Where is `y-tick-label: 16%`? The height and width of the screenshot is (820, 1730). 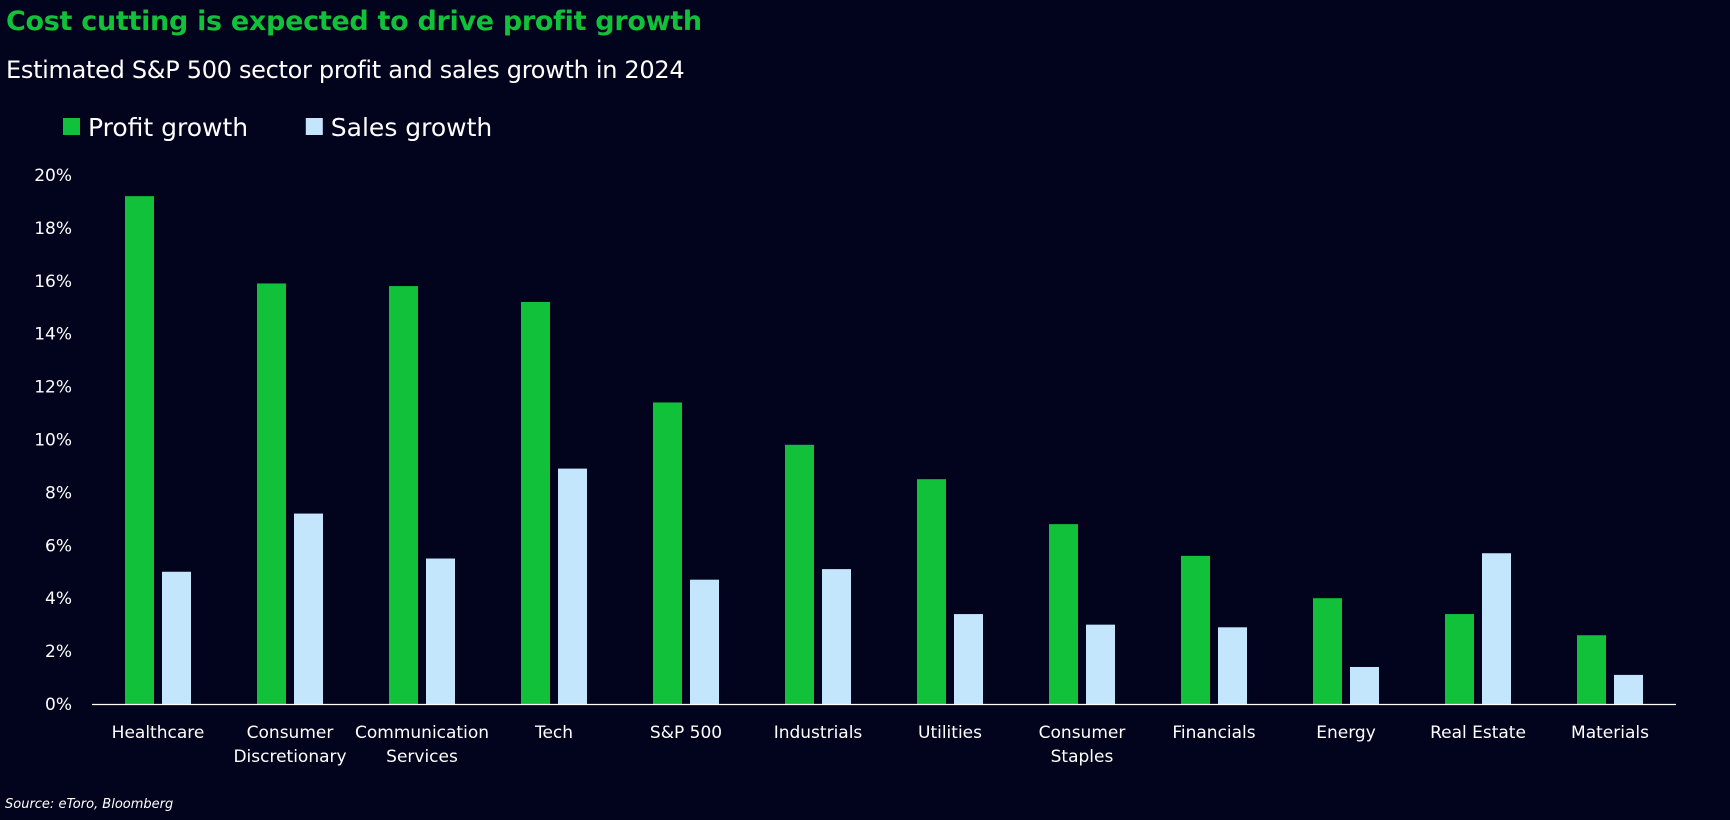
y-tick-label: 16% is located at coordinates (53, 282).